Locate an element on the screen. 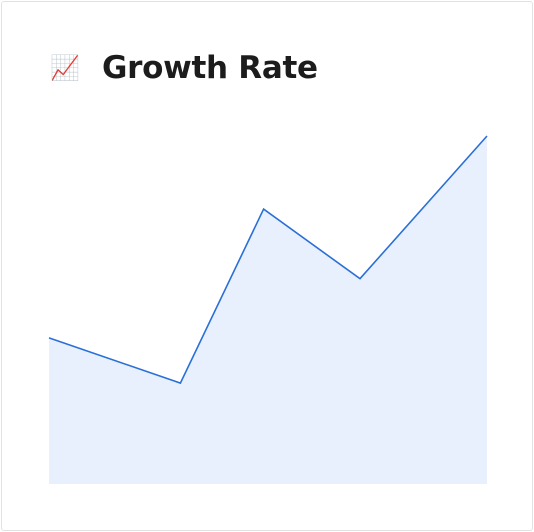 Image resolution: width=534 pixels, height=532 pixels. header: 📈 Growth Rate is located at coordinates (184, 68).